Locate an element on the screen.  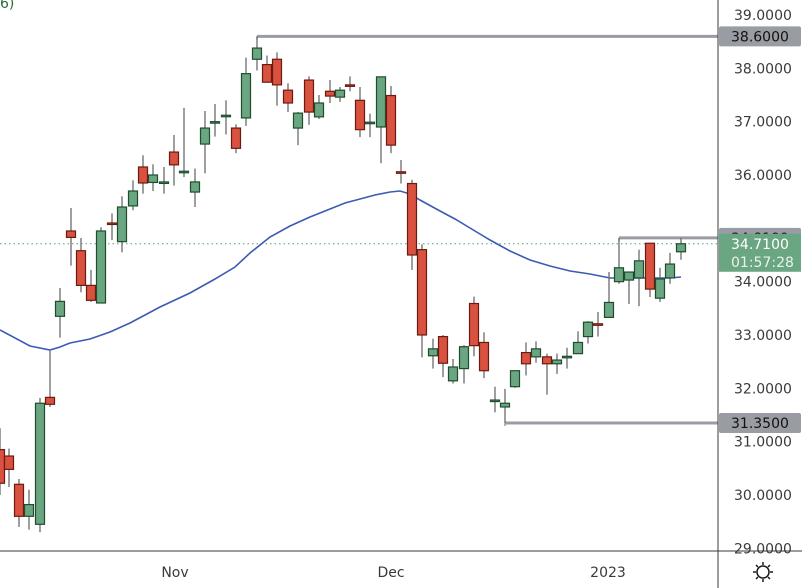
gear-icon is located at coordinates (763, 572).